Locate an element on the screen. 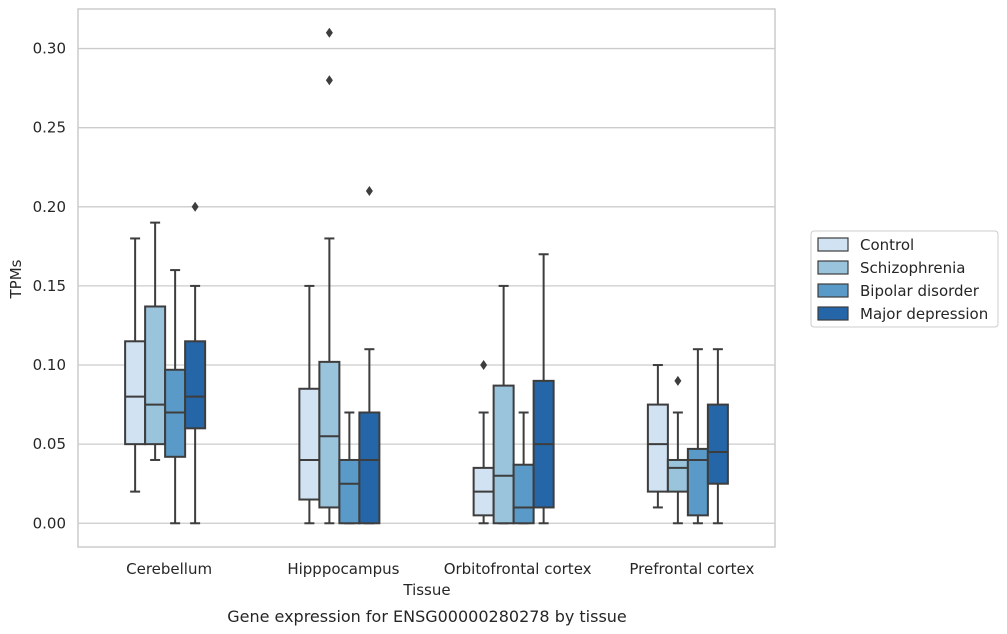 This screenshot has width=1007, height=634. legend-frame is located at coordinates (904, 279).